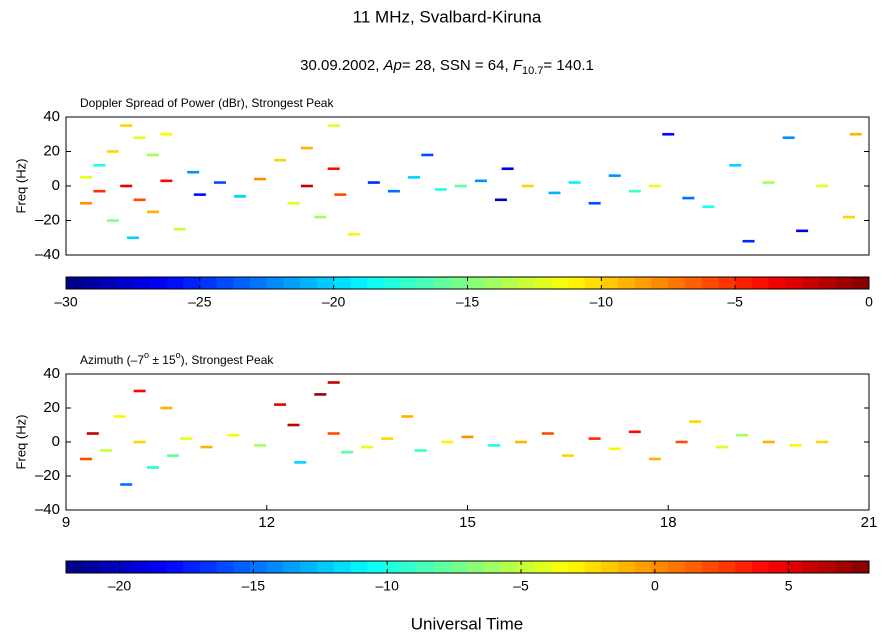 This screenshot has width=883, height=636. Describe the element at coordinates (51, 373) in the screenshot. I see `y-tick-label: 40` at that location.